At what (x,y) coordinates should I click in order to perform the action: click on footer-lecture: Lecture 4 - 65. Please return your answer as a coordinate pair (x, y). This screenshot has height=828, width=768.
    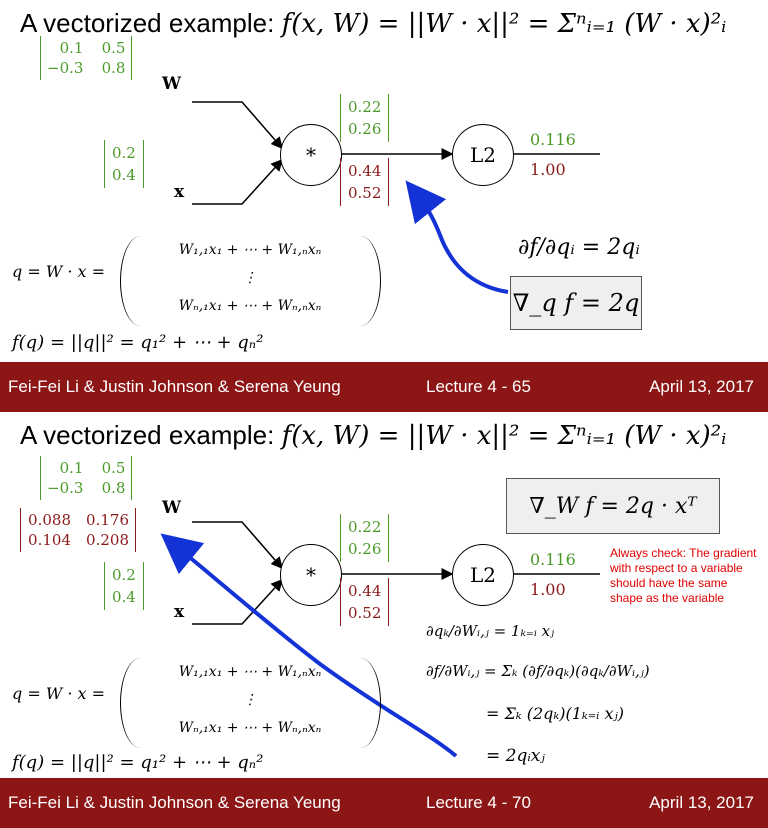
    Looking at the image, I should click on (478, 386).